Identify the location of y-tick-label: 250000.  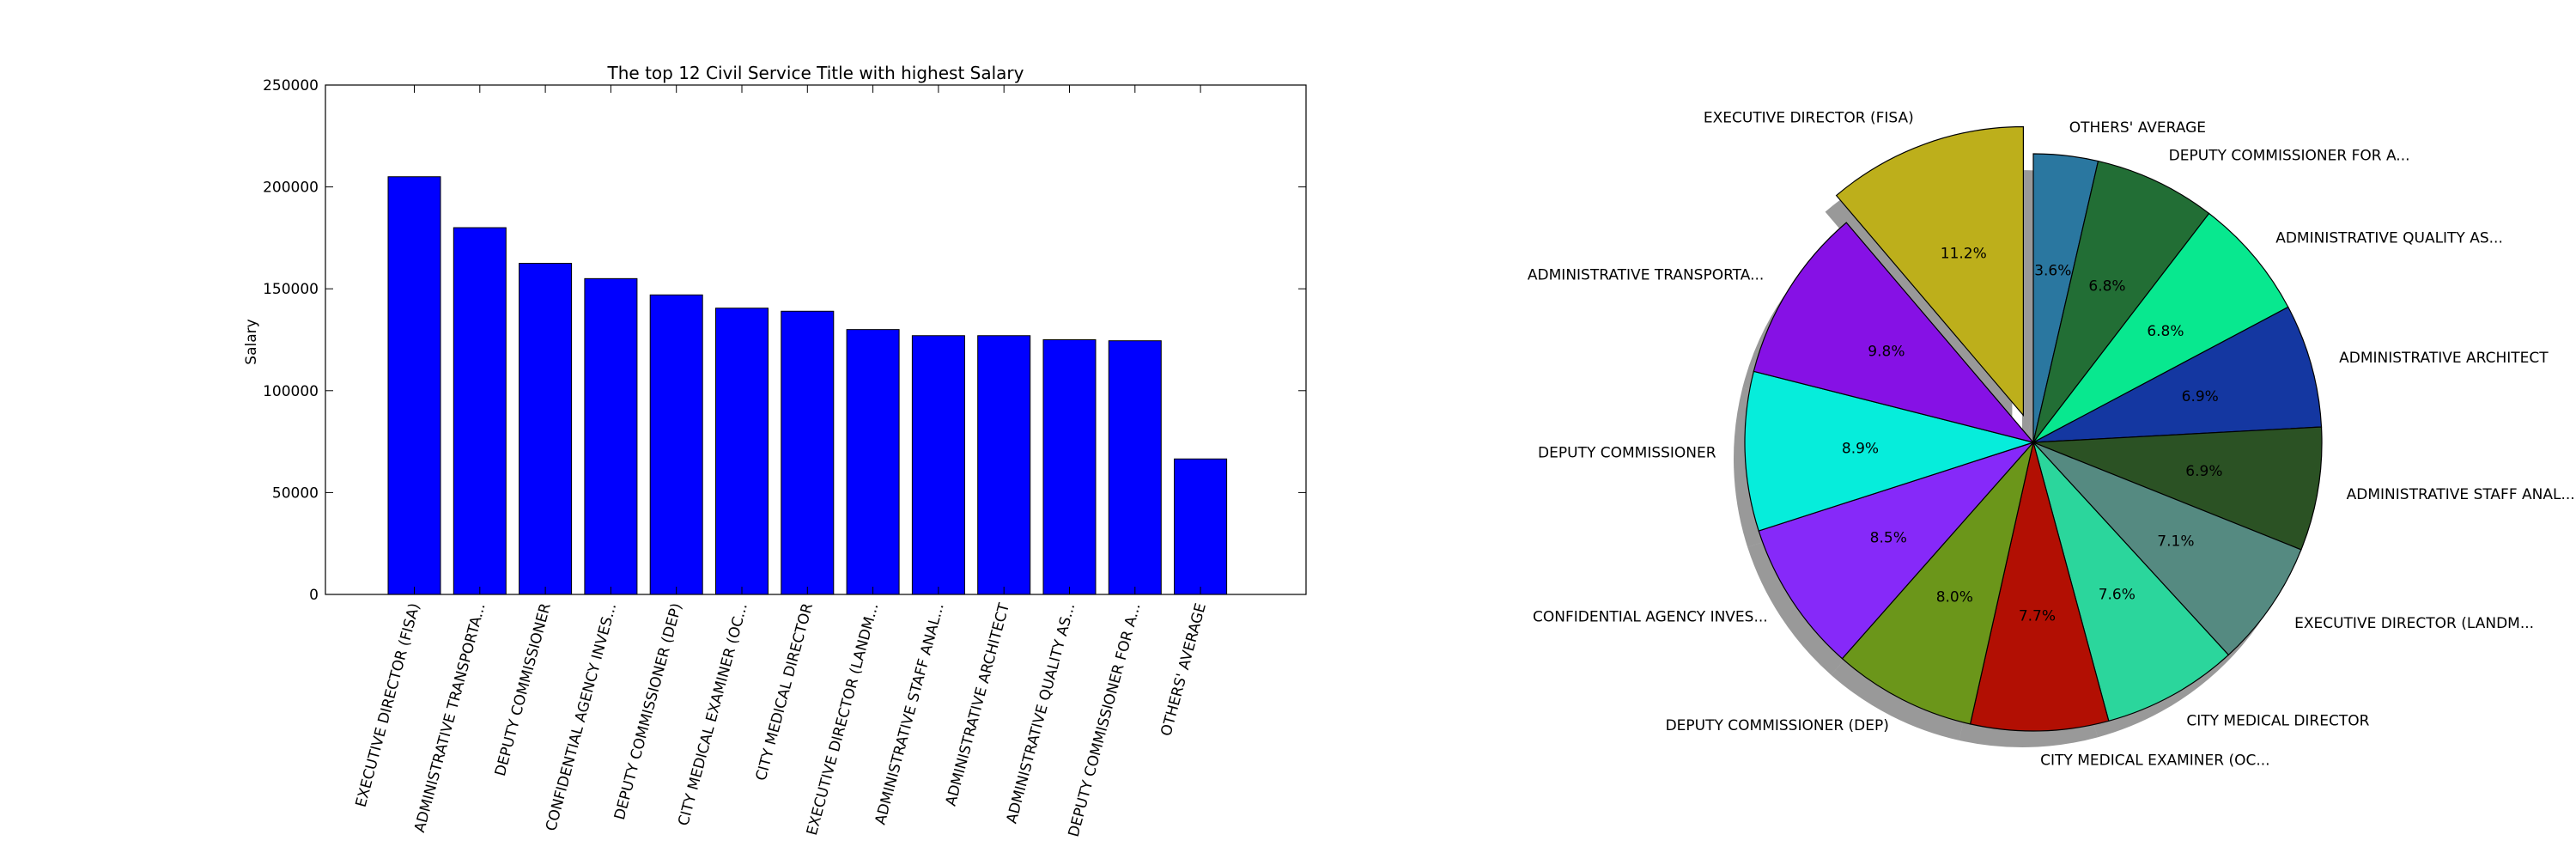
(291, 85).